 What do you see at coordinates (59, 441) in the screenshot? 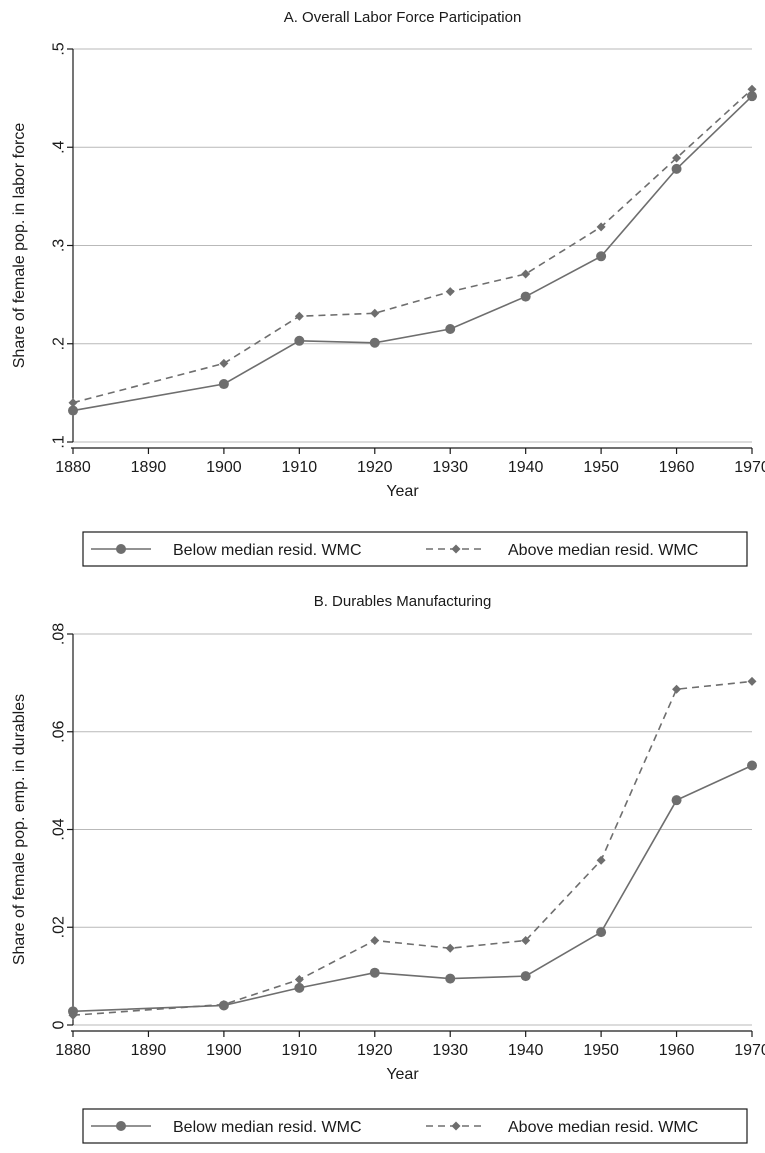
I see `y-tick-label: .1` at bounding box center [59, 441].